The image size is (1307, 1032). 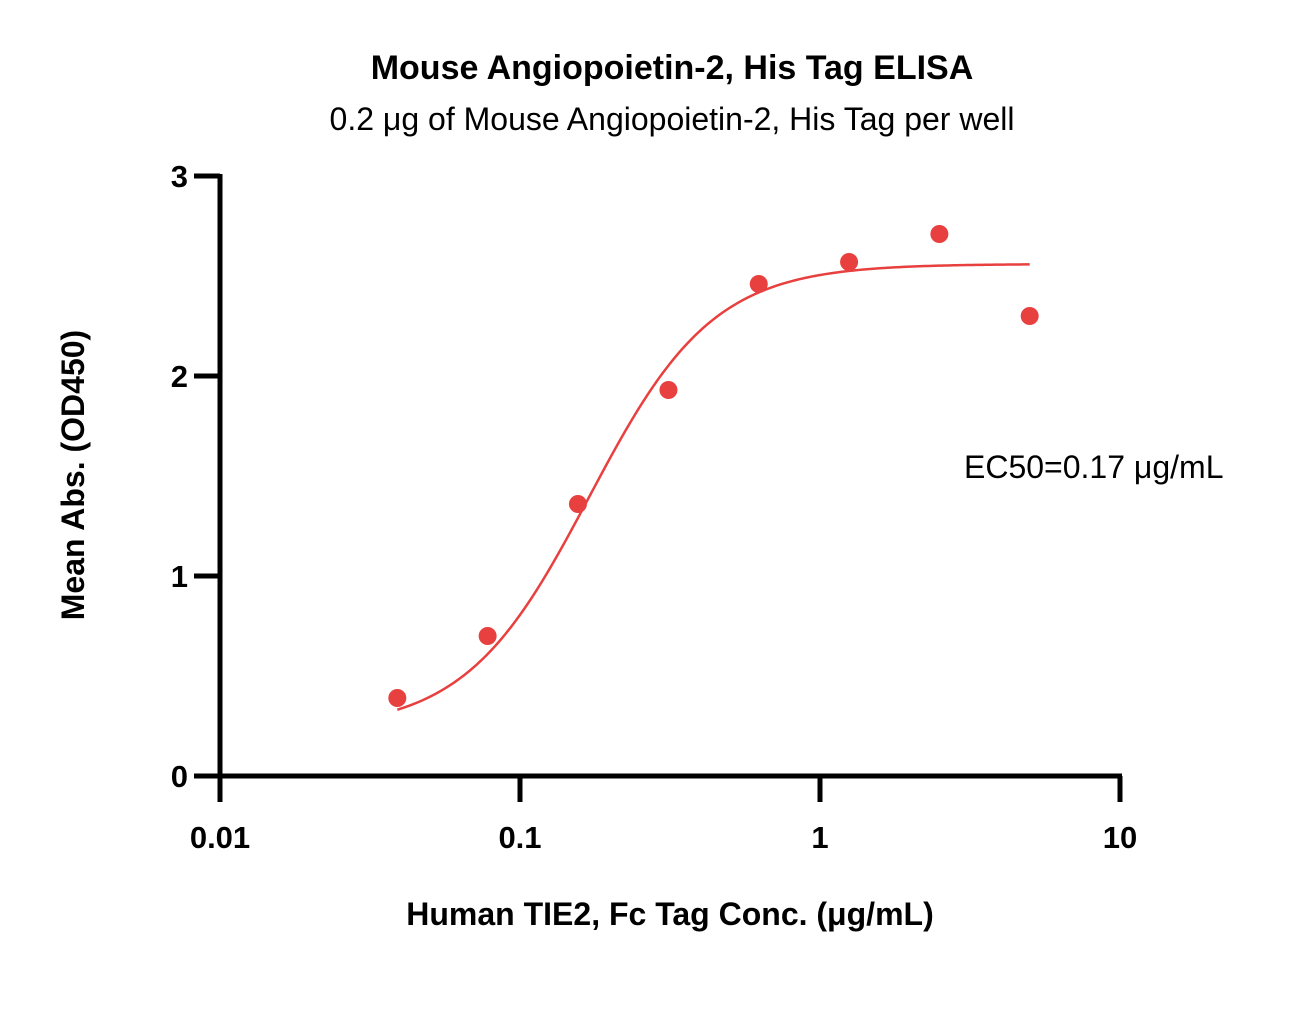 What do you see at coordinates (1093, 467) in the screenshot?
I see `ec50-annotation: EC50=0.17 μg/mL` at bounding box center [1093, 467].